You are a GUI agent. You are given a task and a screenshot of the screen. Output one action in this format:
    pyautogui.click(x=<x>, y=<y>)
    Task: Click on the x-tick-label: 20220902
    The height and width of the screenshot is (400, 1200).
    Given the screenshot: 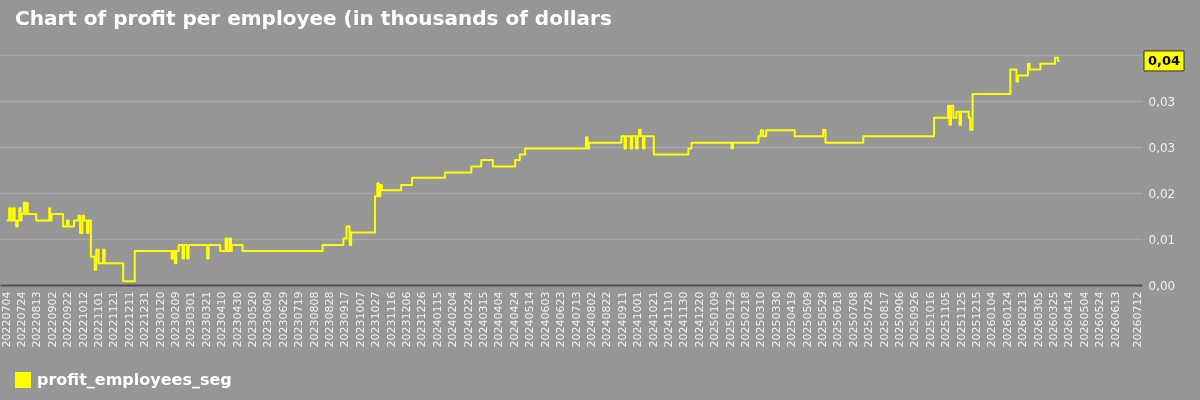 What is the action you would take?
    pyautogui.click(x=52, y=319)
    